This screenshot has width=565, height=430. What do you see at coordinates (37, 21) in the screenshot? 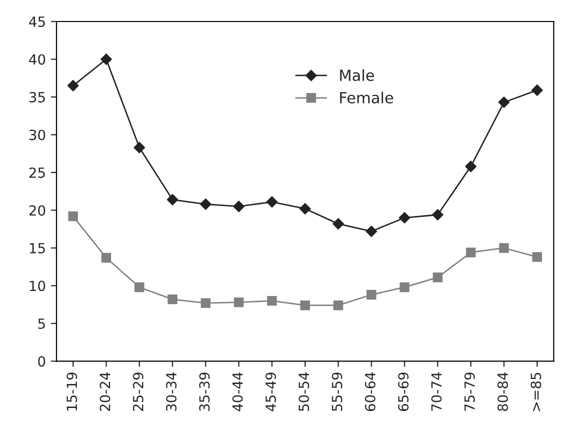
I see `y-tick-label: 45` at bounding box center [37, 21].